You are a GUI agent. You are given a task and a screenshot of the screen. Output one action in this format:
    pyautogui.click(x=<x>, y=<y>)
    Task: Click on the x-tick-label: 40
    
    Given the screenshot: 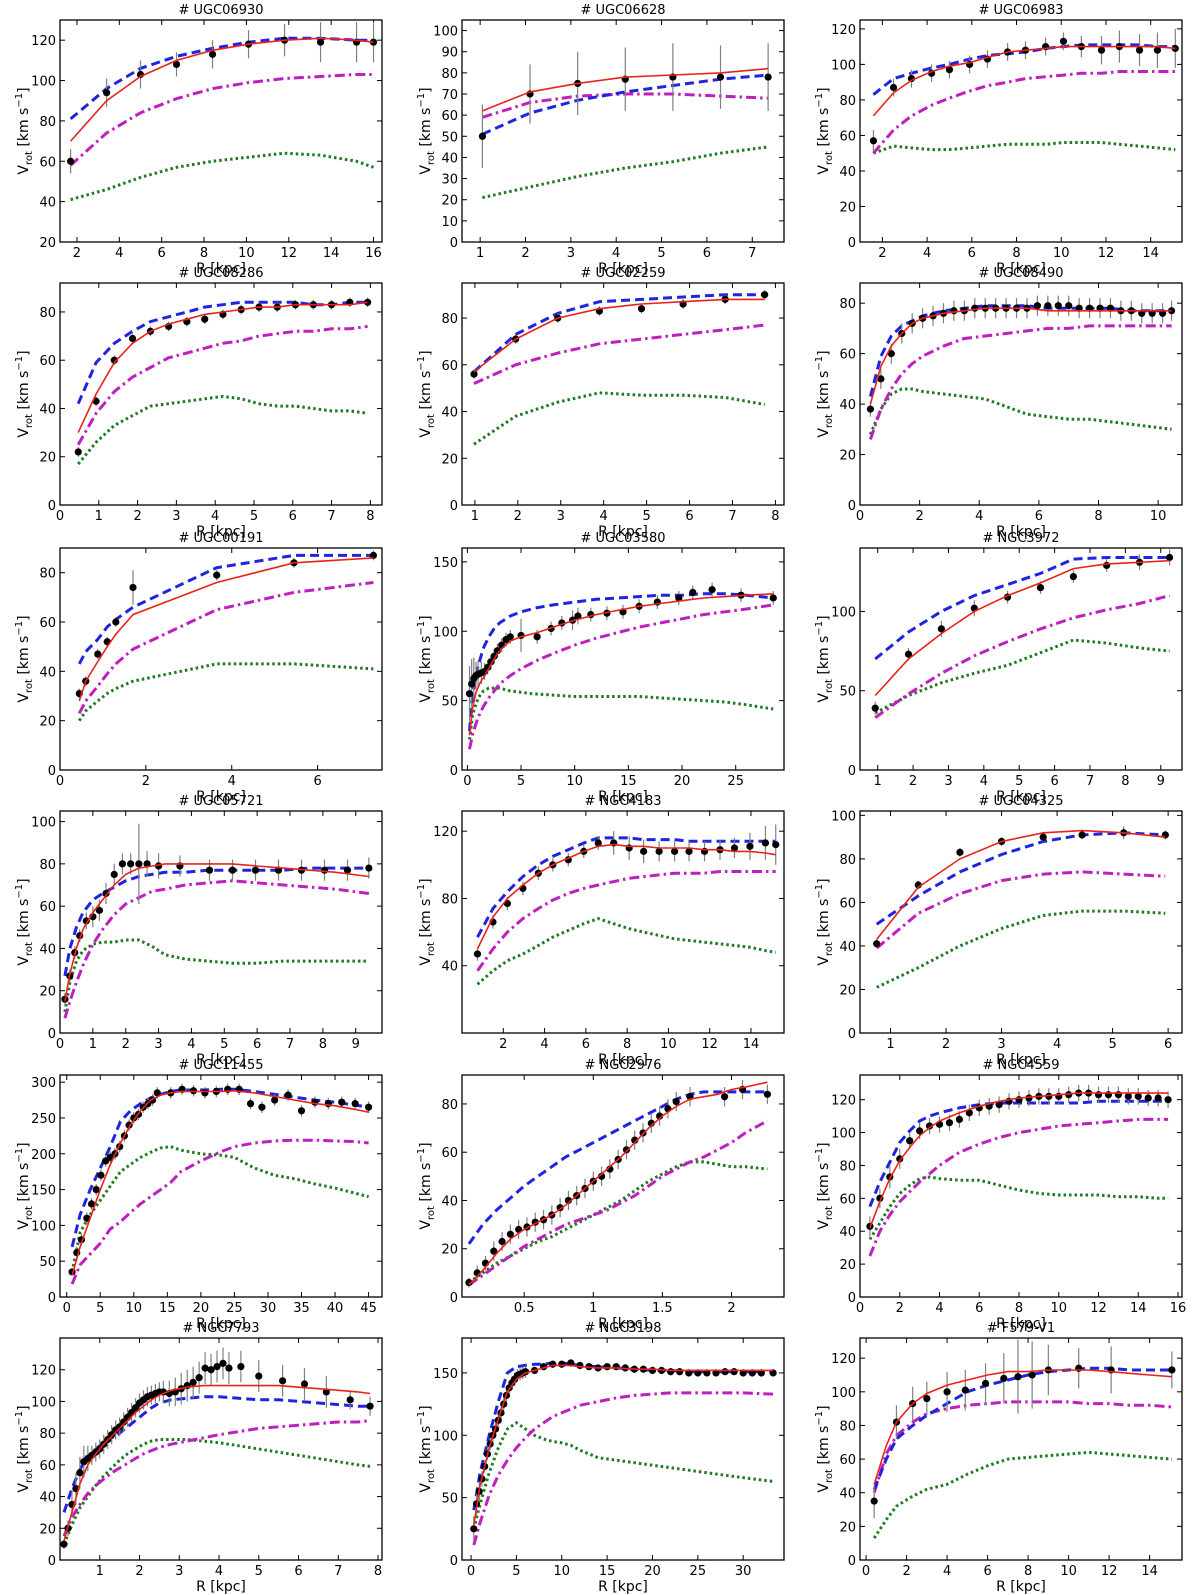 What is the action you would take?
    pyautogui.click(x=335, y=1308)
    